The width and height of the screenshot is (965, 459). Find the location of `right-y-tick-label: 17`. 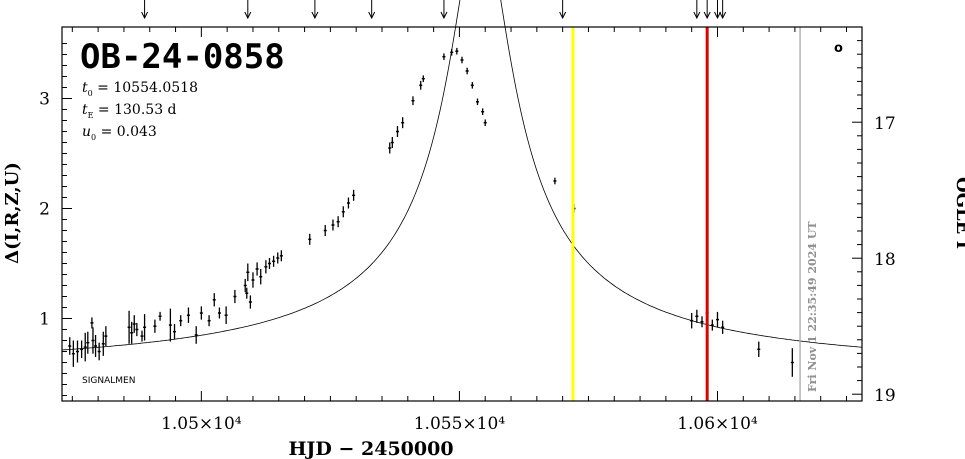

right-y-tick-label: 17 is located at coordinates (885, 124).